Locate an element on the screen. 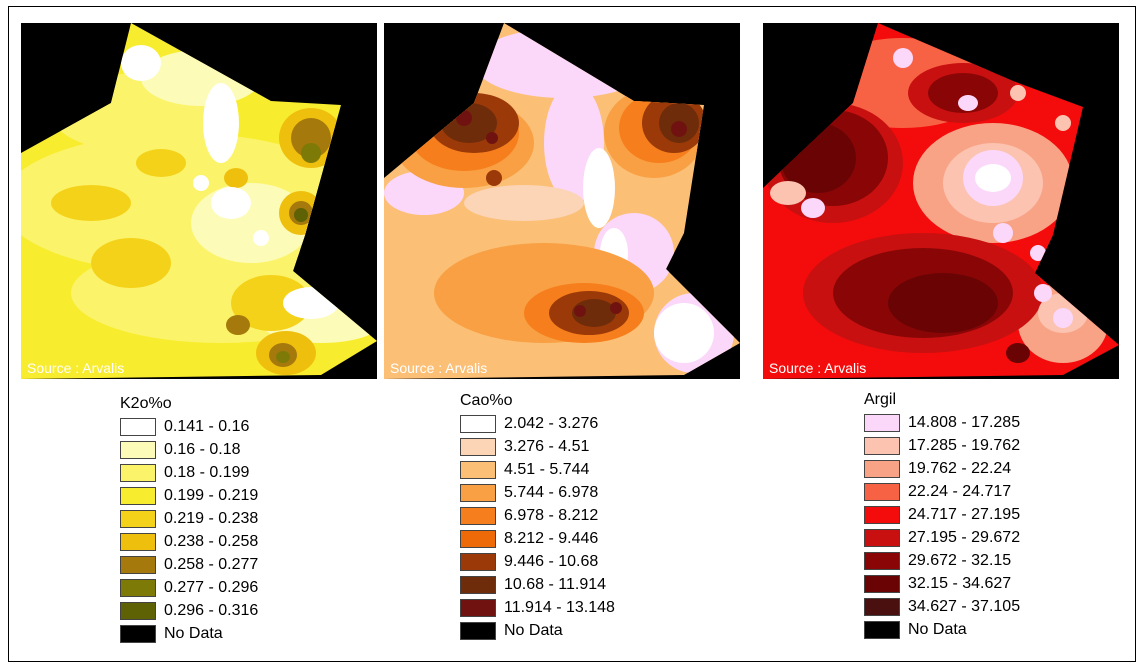 This screenshot has height=666, width=1140. legend-class-item: 19.762 - 22.24 is located at coordinates (942, 468).